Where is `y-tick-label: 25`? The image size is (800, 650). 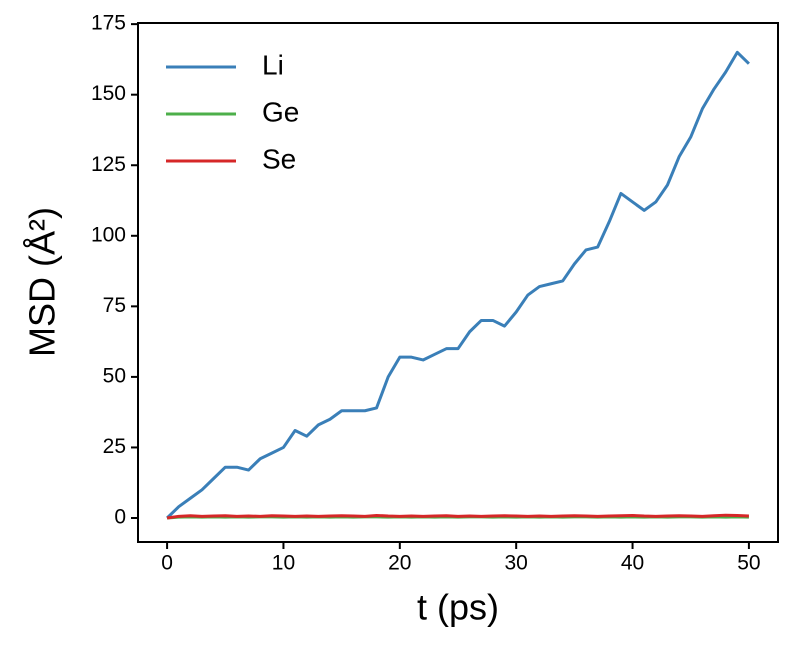
y-tick-label: 25 is located at coordinates (114, 446).